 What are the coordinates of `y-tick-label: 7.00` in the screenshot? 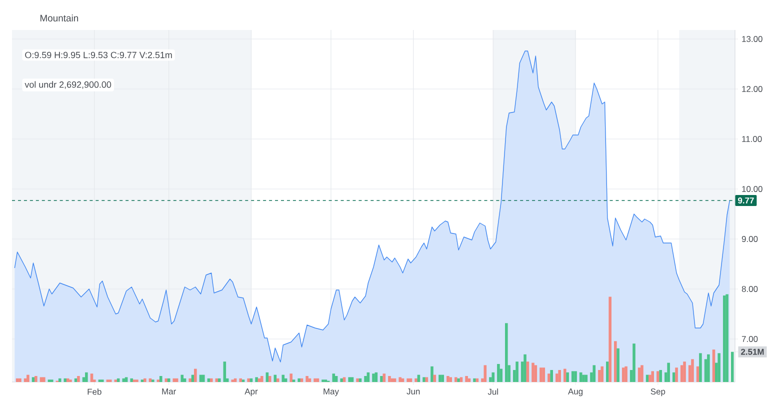 It's located at (750, 339).